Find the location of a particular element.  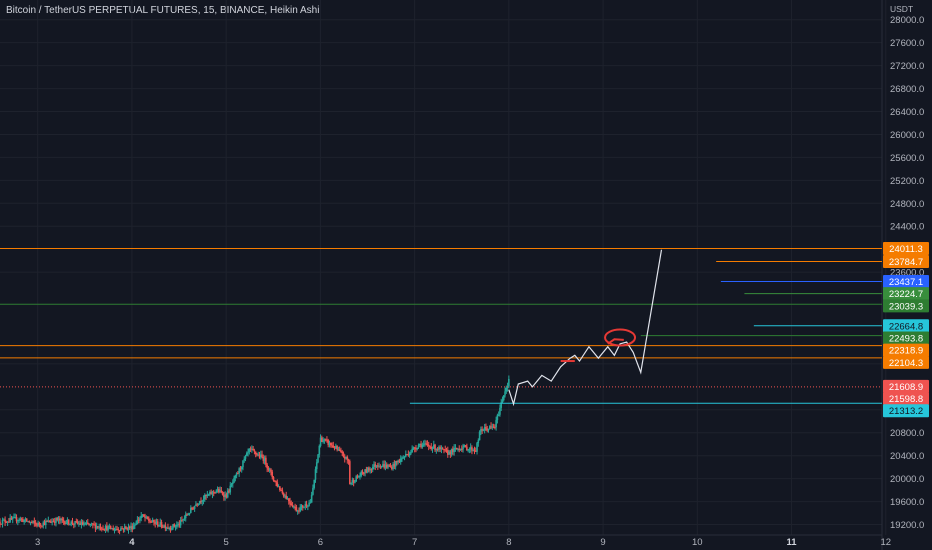

price-tick-label: 27200.0 is located at coordinates (907, 66).